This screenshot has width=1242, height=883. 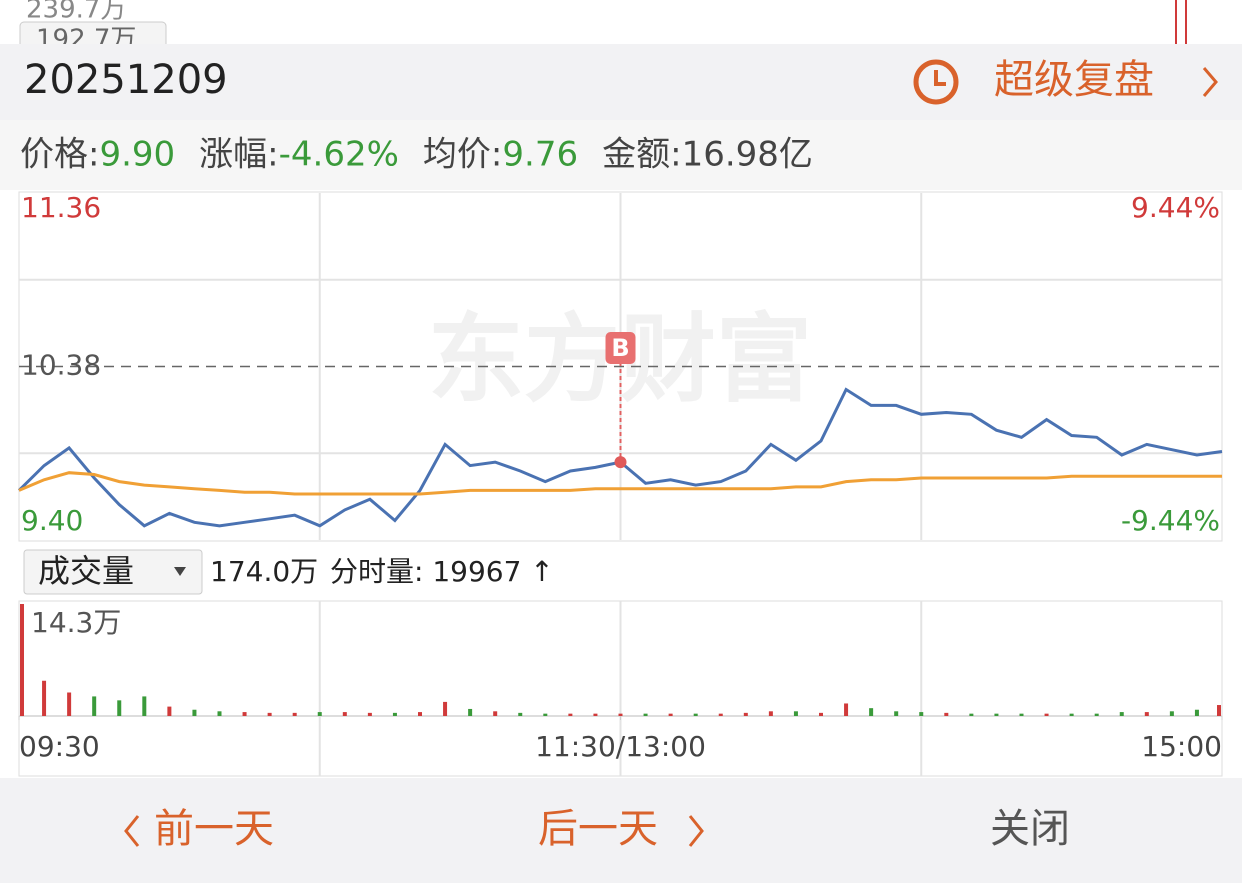 What do you see at coordinates (620, 483) in the screenshot?
I see `price-line` at bounding box center [620, 483].